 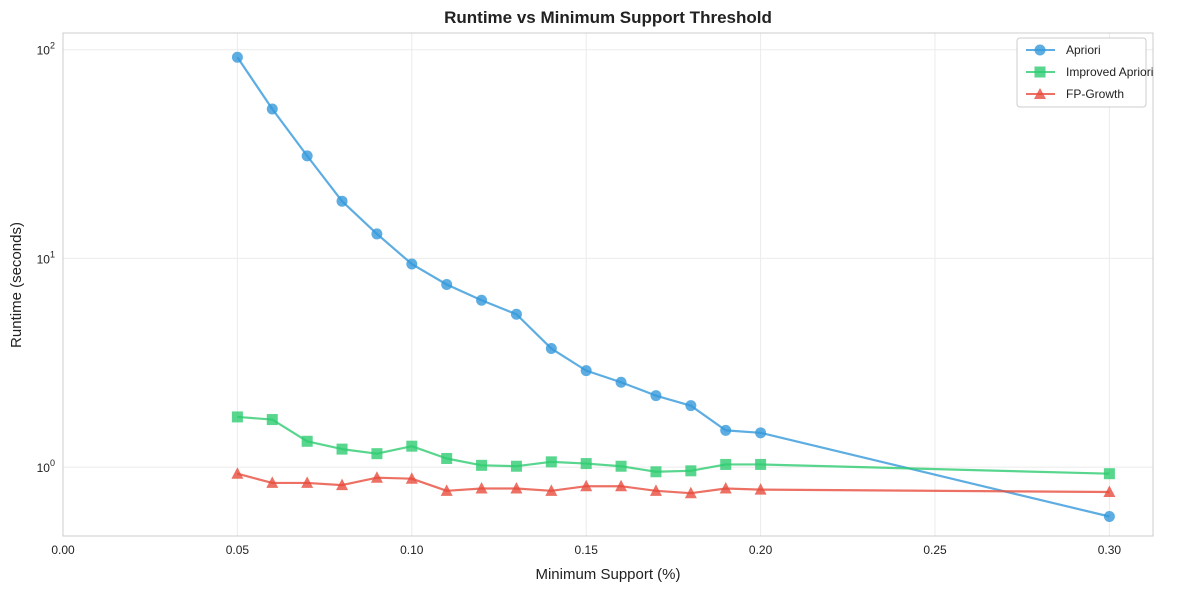 I want to click on legend-marker-improved-apriori, so click(x=1040, y=72).